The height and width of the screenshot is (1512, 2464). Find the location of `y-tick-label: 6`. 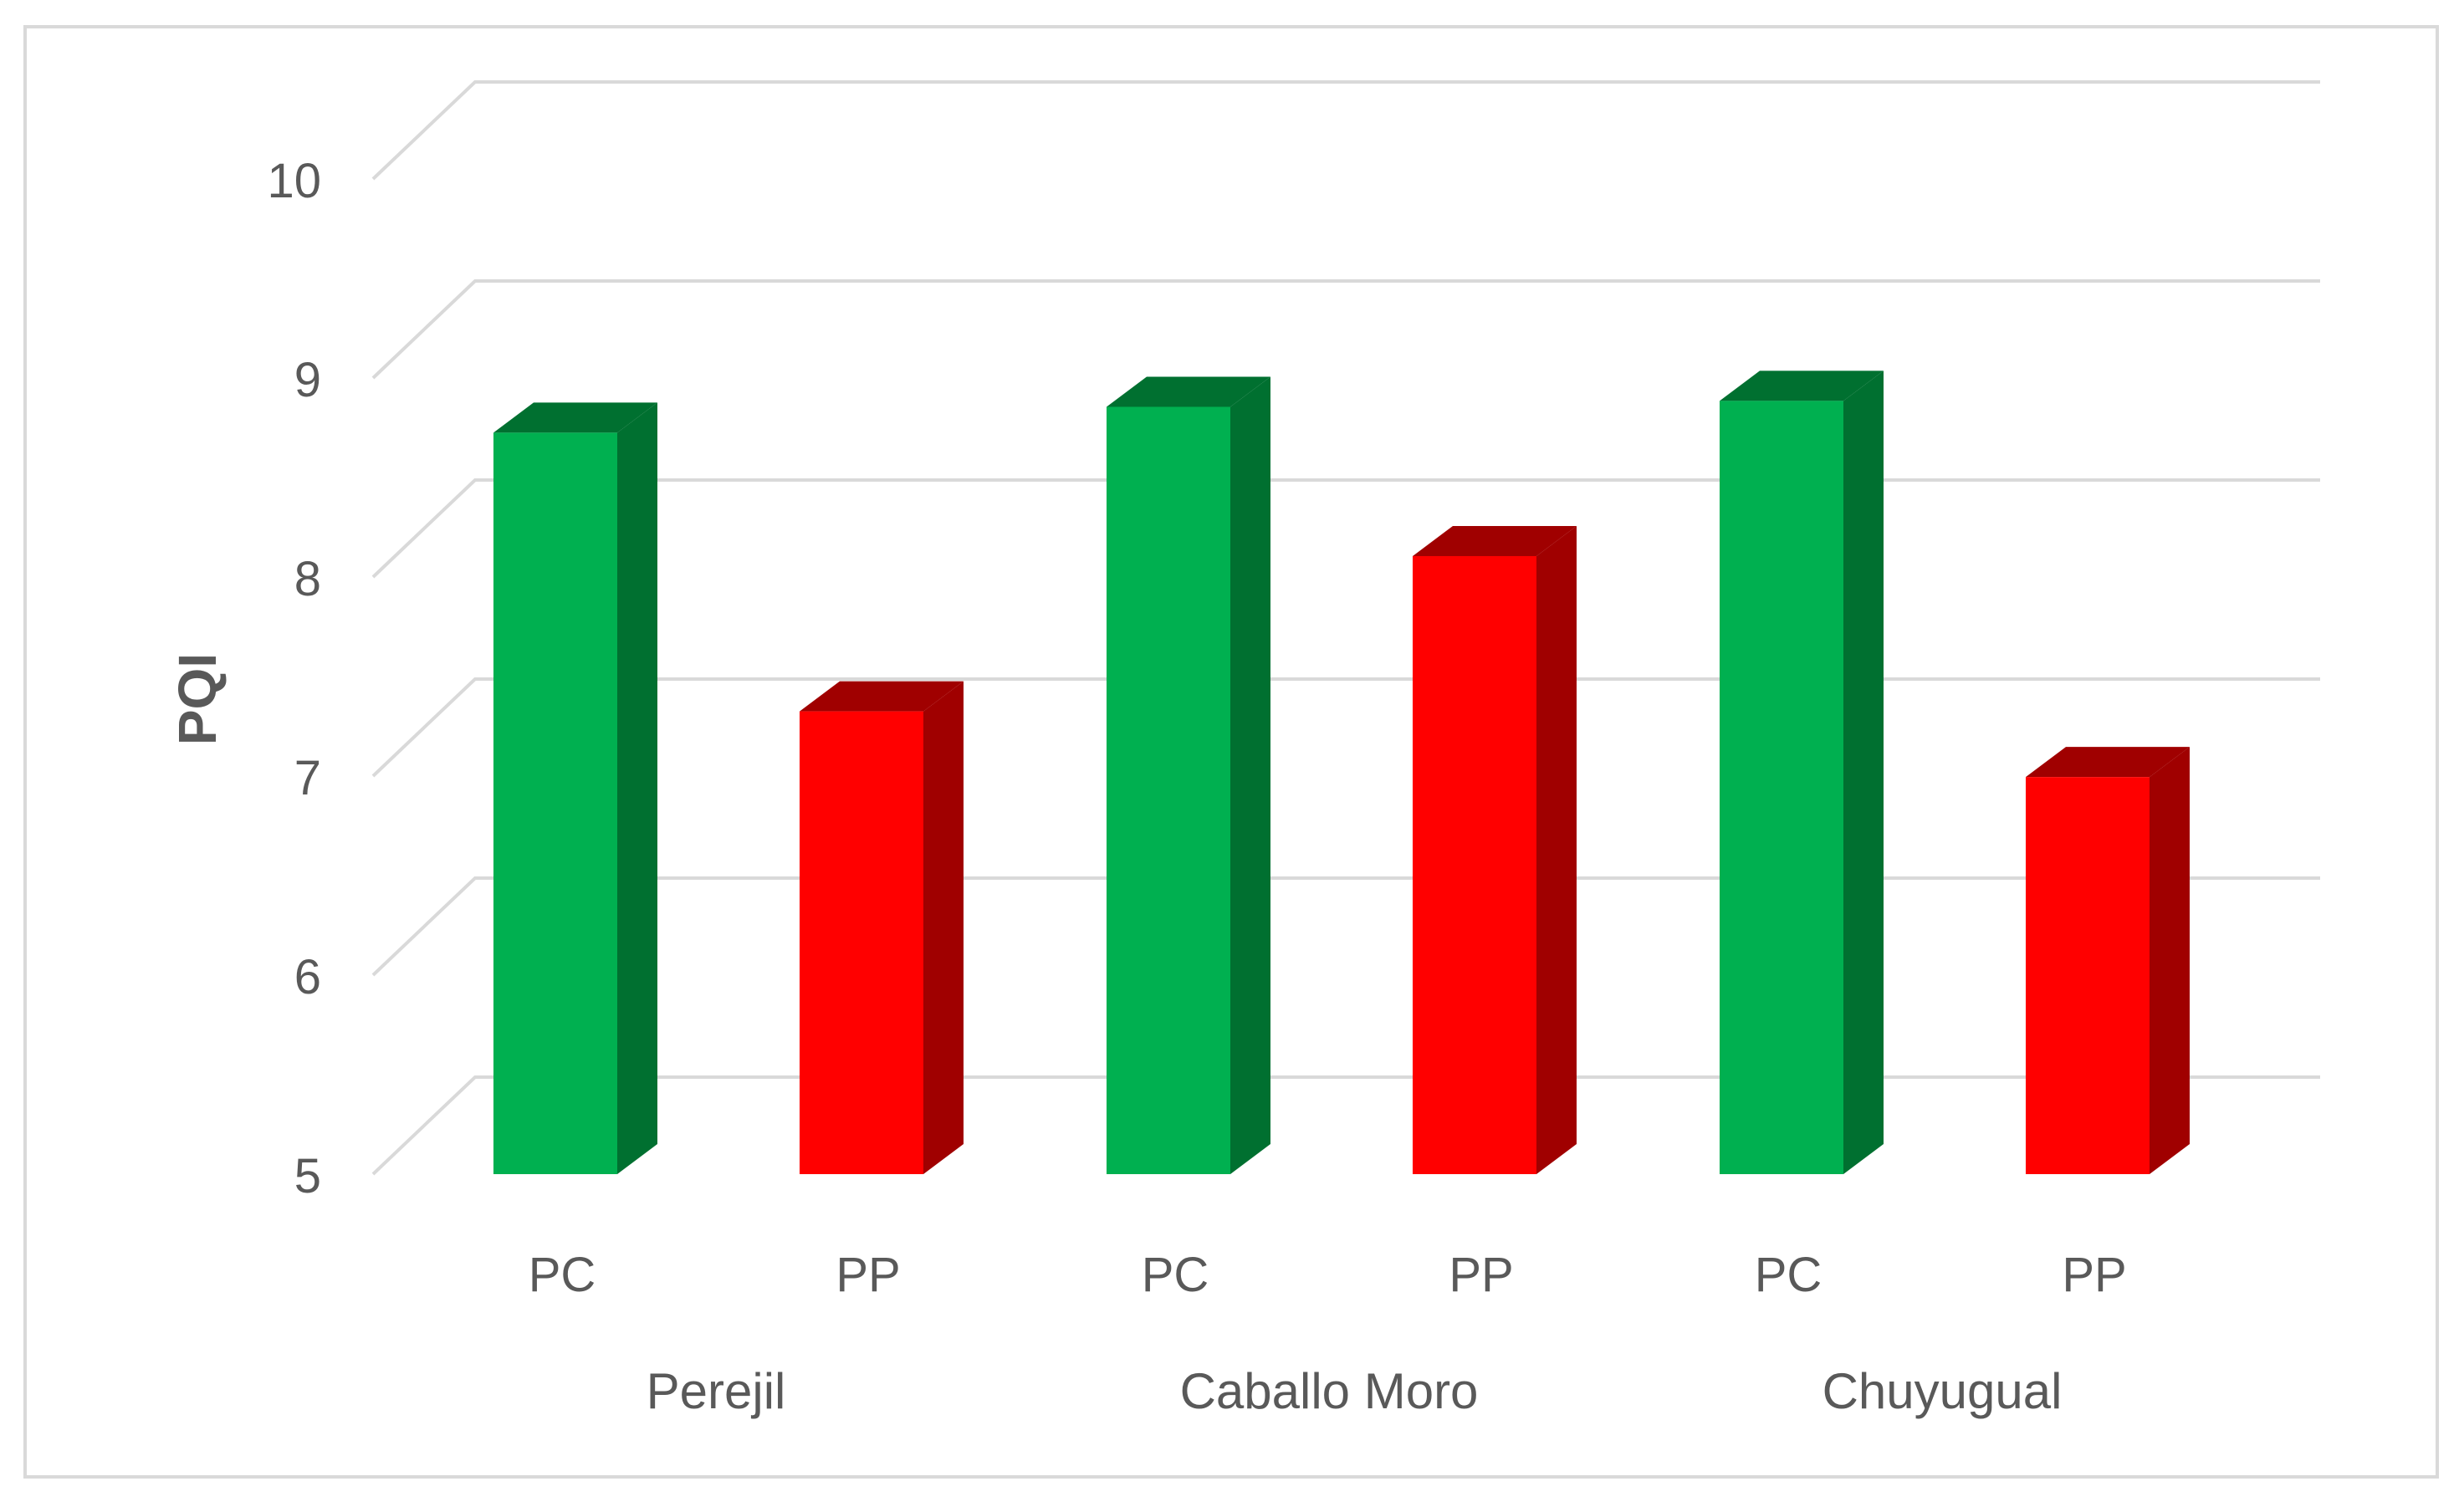

y-tick-label: 6 is located at coordinates (308, 977).